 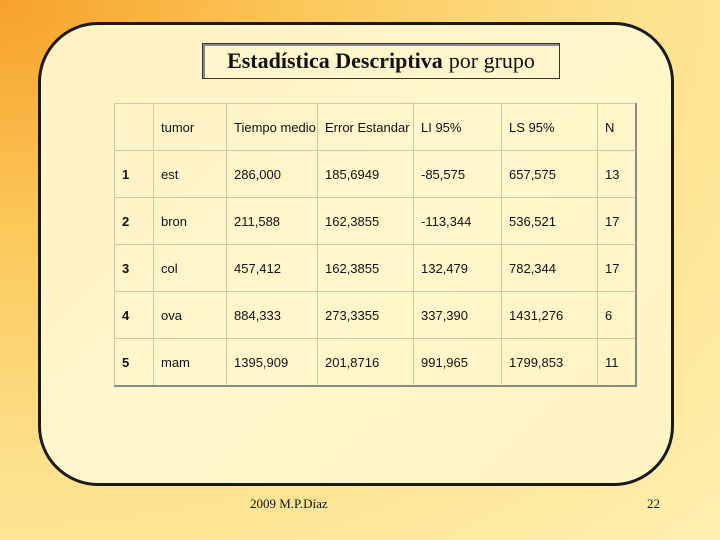 What do you see at coordinates (272, 315) in the screenshot?
I see `table-cell: 884,333` at bounding box center [272, 315].